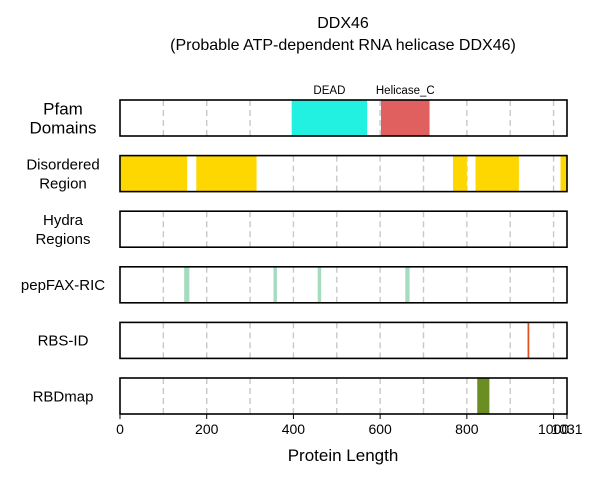  What do you see at coordinates (207, 429) in the screenshot?
I see `x-tick-label: 200` at bounding box center [207, 429].